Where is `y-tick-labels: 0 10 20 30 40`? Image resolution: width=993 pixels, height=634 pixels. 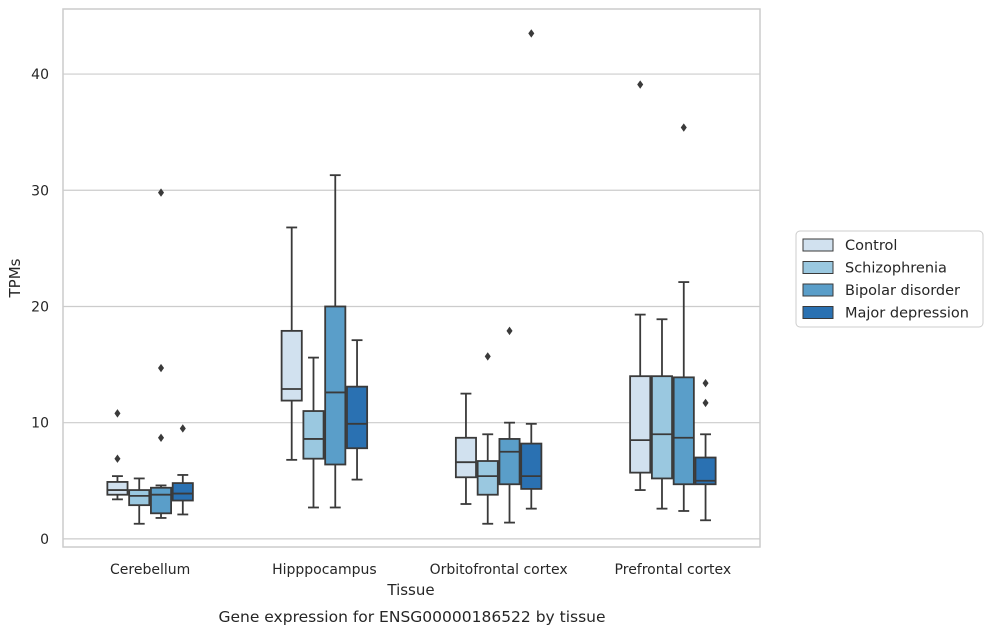
y-tick-labels: 0 10 20 30 40 is located at coordinates (40, 307).